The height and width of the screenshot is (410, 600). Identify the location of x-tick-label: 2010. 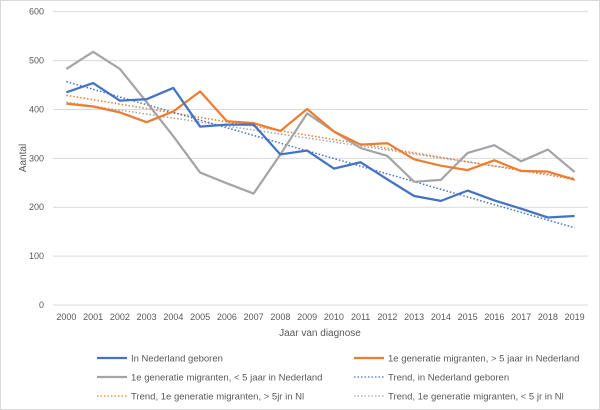
(334, 317).